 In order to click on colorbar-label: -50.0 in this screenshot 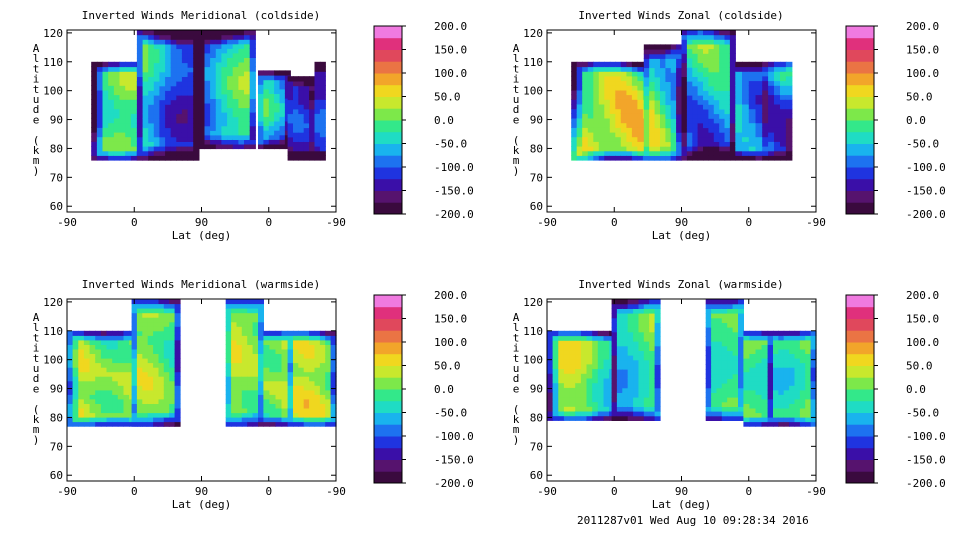, I will do `click(922, 413)`.